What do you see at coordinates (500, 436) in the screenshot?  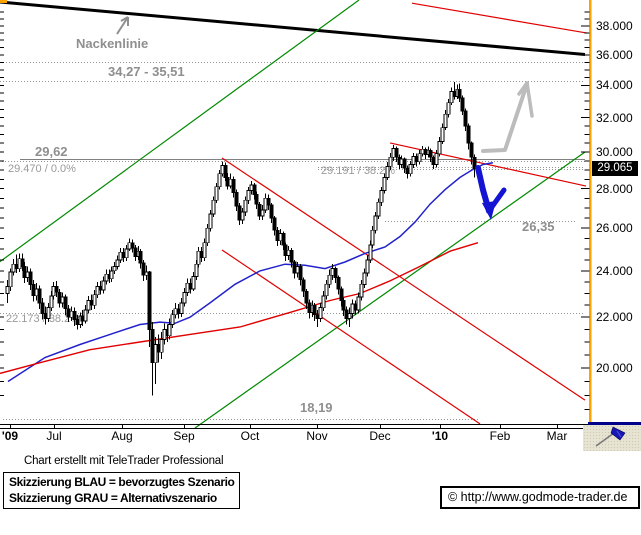 I see `x-axis-label: Feb` at bounding box center [500, 436].